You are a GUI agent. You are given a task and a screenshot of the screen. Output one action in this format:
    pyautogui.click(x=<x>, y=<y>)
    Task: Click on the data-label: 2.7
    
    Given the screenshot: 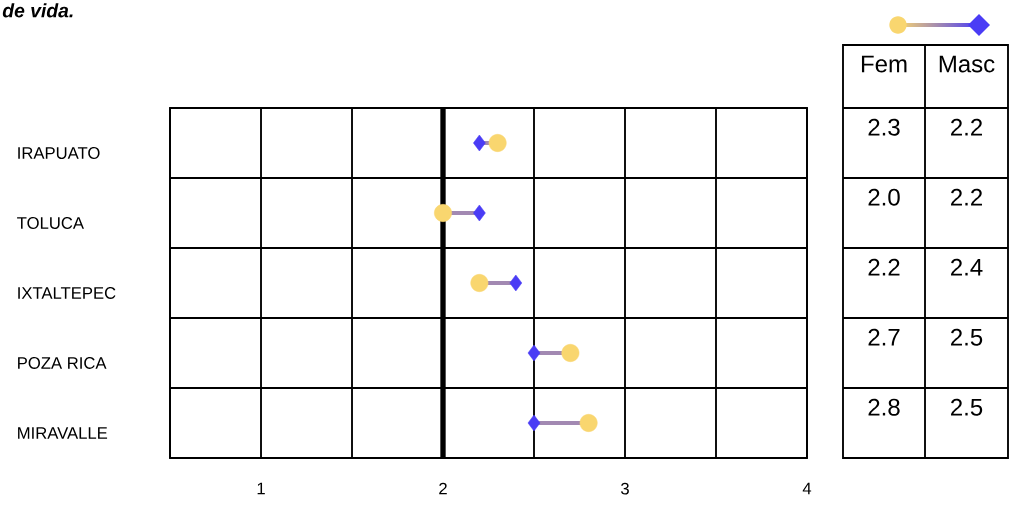 What is the action you would take?
    pyautogui.click(x=884, y=337)
    